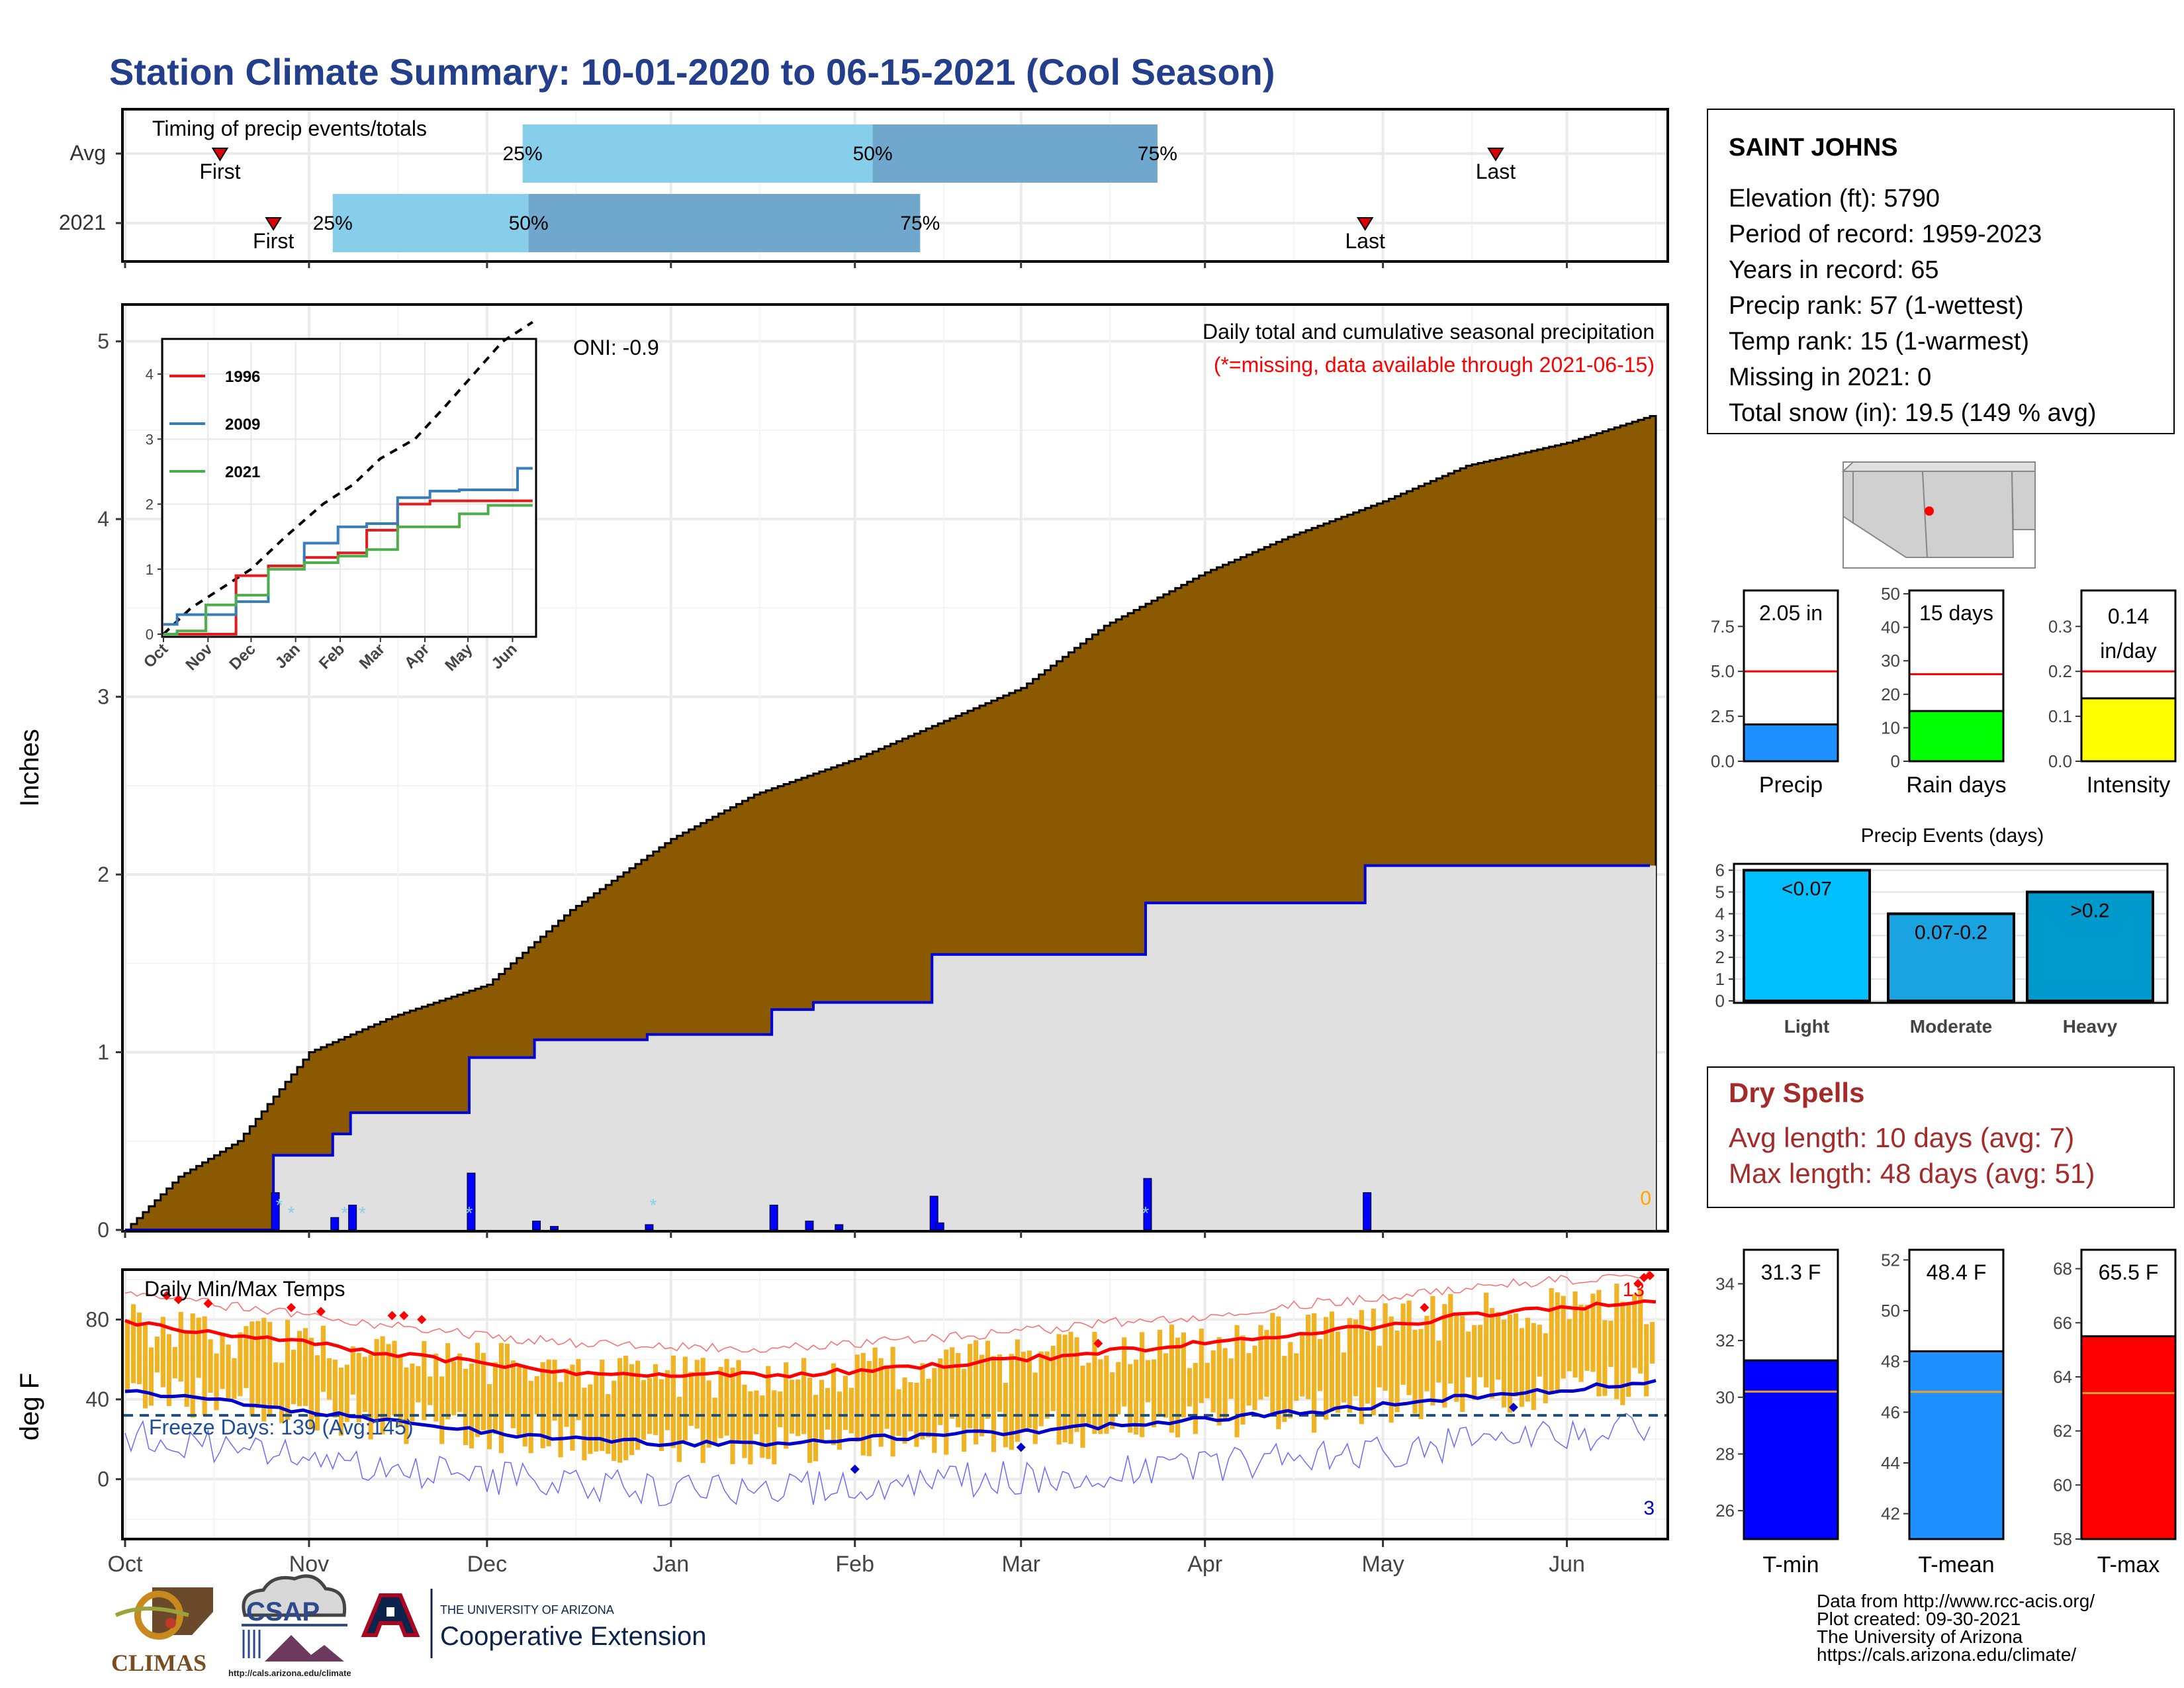 The height and width of the screenshot is (1688, 2184). I want to click on timing-label-75: 75%, so click(1157, 154).